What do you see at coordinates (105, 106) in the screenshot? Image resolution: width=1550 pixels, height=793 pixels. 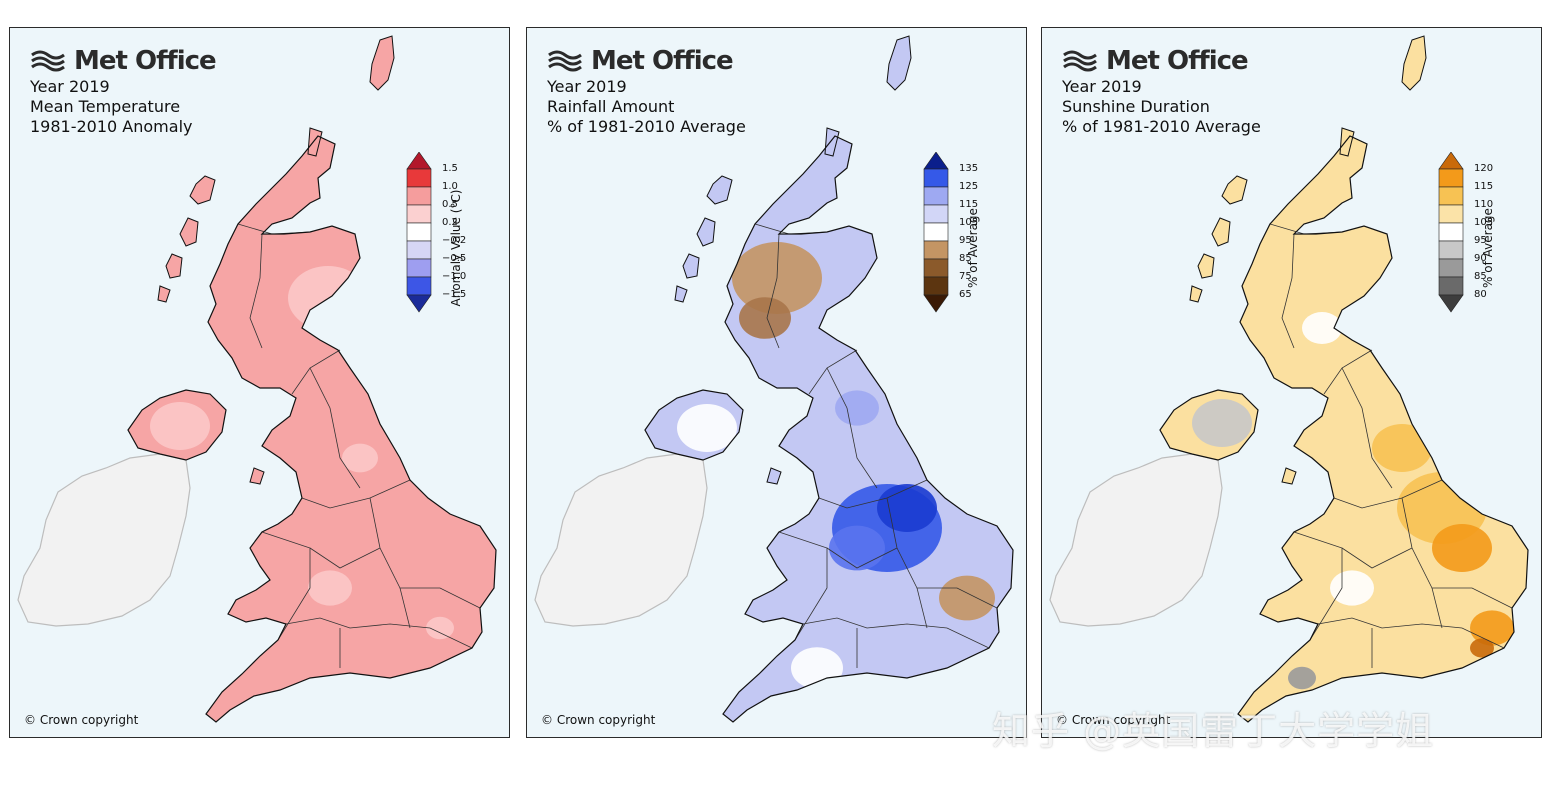 I see `title-variable: Mean Temperature` at bounding box center [105, 106].